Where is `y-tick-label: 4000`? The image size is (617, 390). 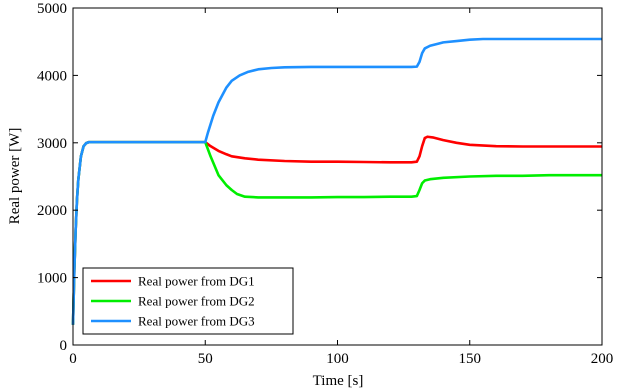
y-tick-label: 4000 is located at coordinates (52, 76).